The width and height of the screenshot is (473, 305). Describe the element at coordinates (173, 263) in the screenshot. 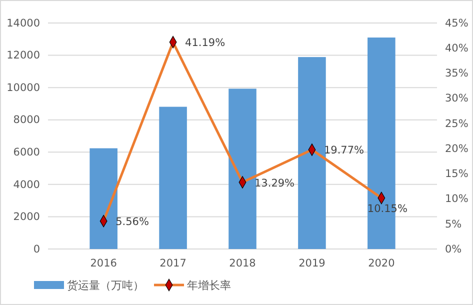

I see `x-tick-label: 2017` at that location.